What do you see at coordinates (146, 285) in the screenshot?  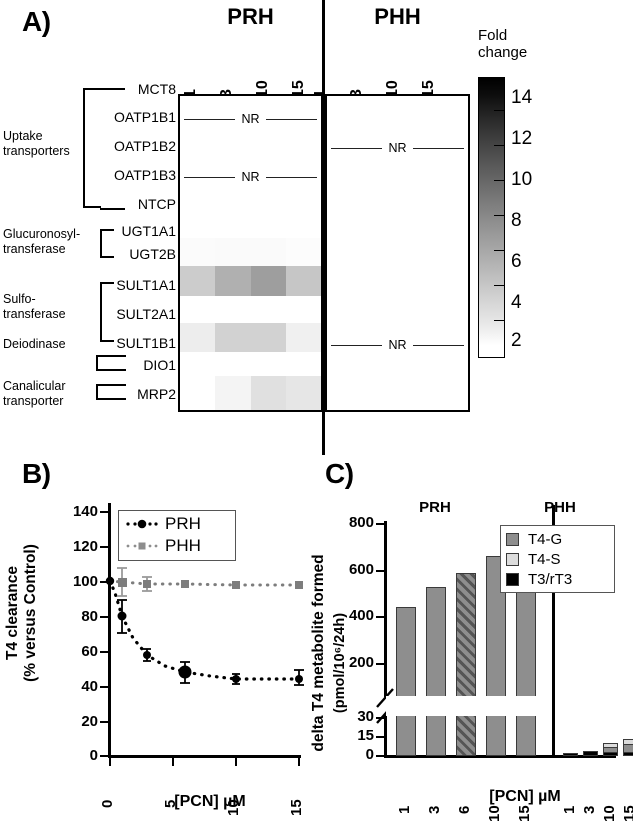 I see `gene-label-sult1a1: SULT1A1` at bounding box center [146, 285].